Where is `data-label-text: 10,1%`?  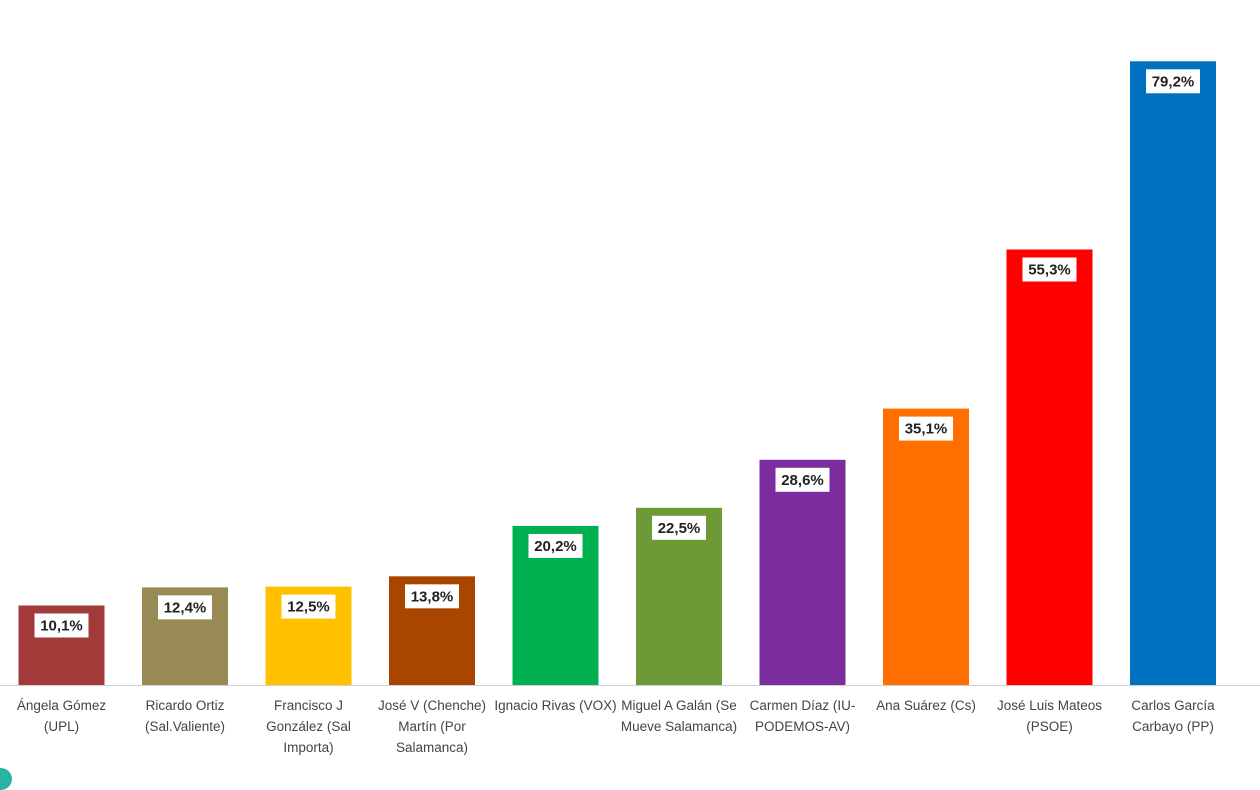 data-label-text: 10,1% is located at coordinates (61, 625).